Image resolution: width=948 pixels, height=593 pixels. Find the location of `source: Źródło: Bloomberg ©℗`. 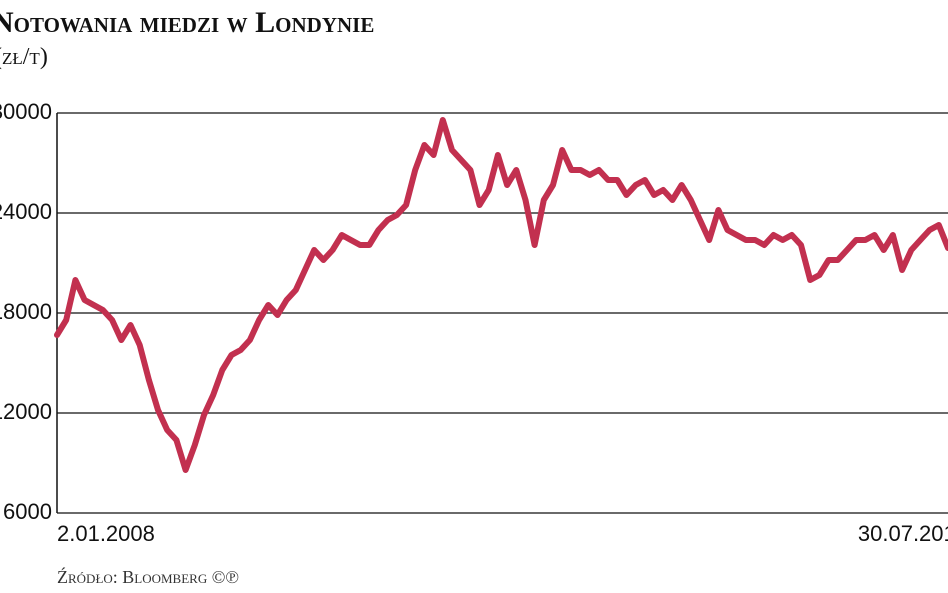

source: Źródło: Bloomberg ©℗ is located at coordinates (148, 576).